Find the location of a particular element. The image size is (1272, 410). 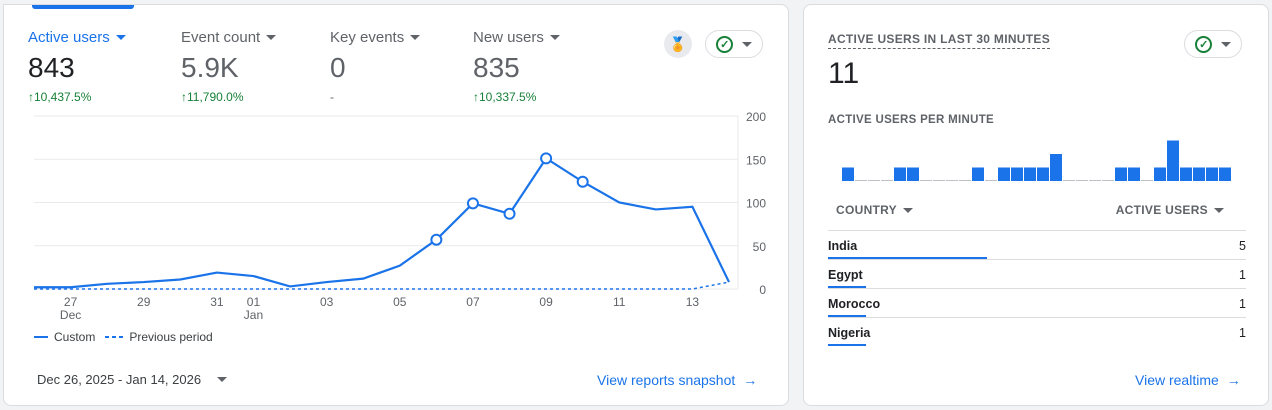

metric-key-events: Key events 0 - is located at coordinates (375, 66).